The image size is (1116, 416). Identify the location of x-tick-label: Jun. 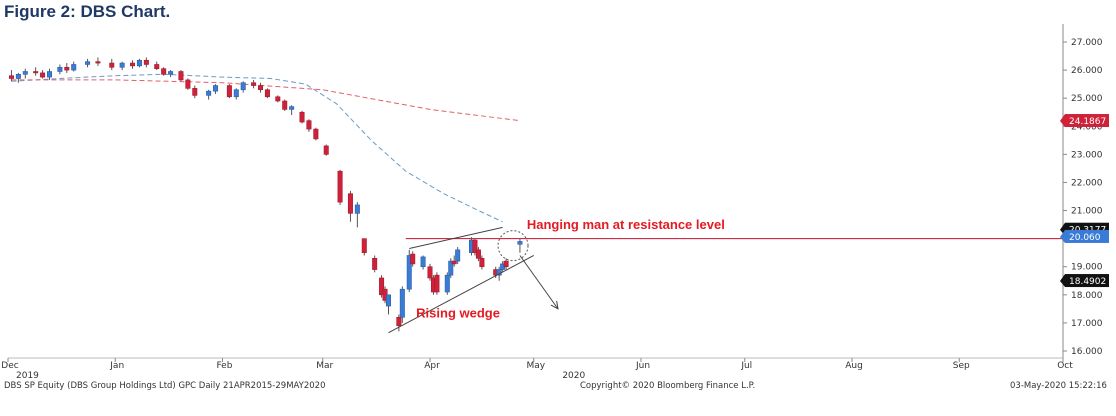
(642, 366).